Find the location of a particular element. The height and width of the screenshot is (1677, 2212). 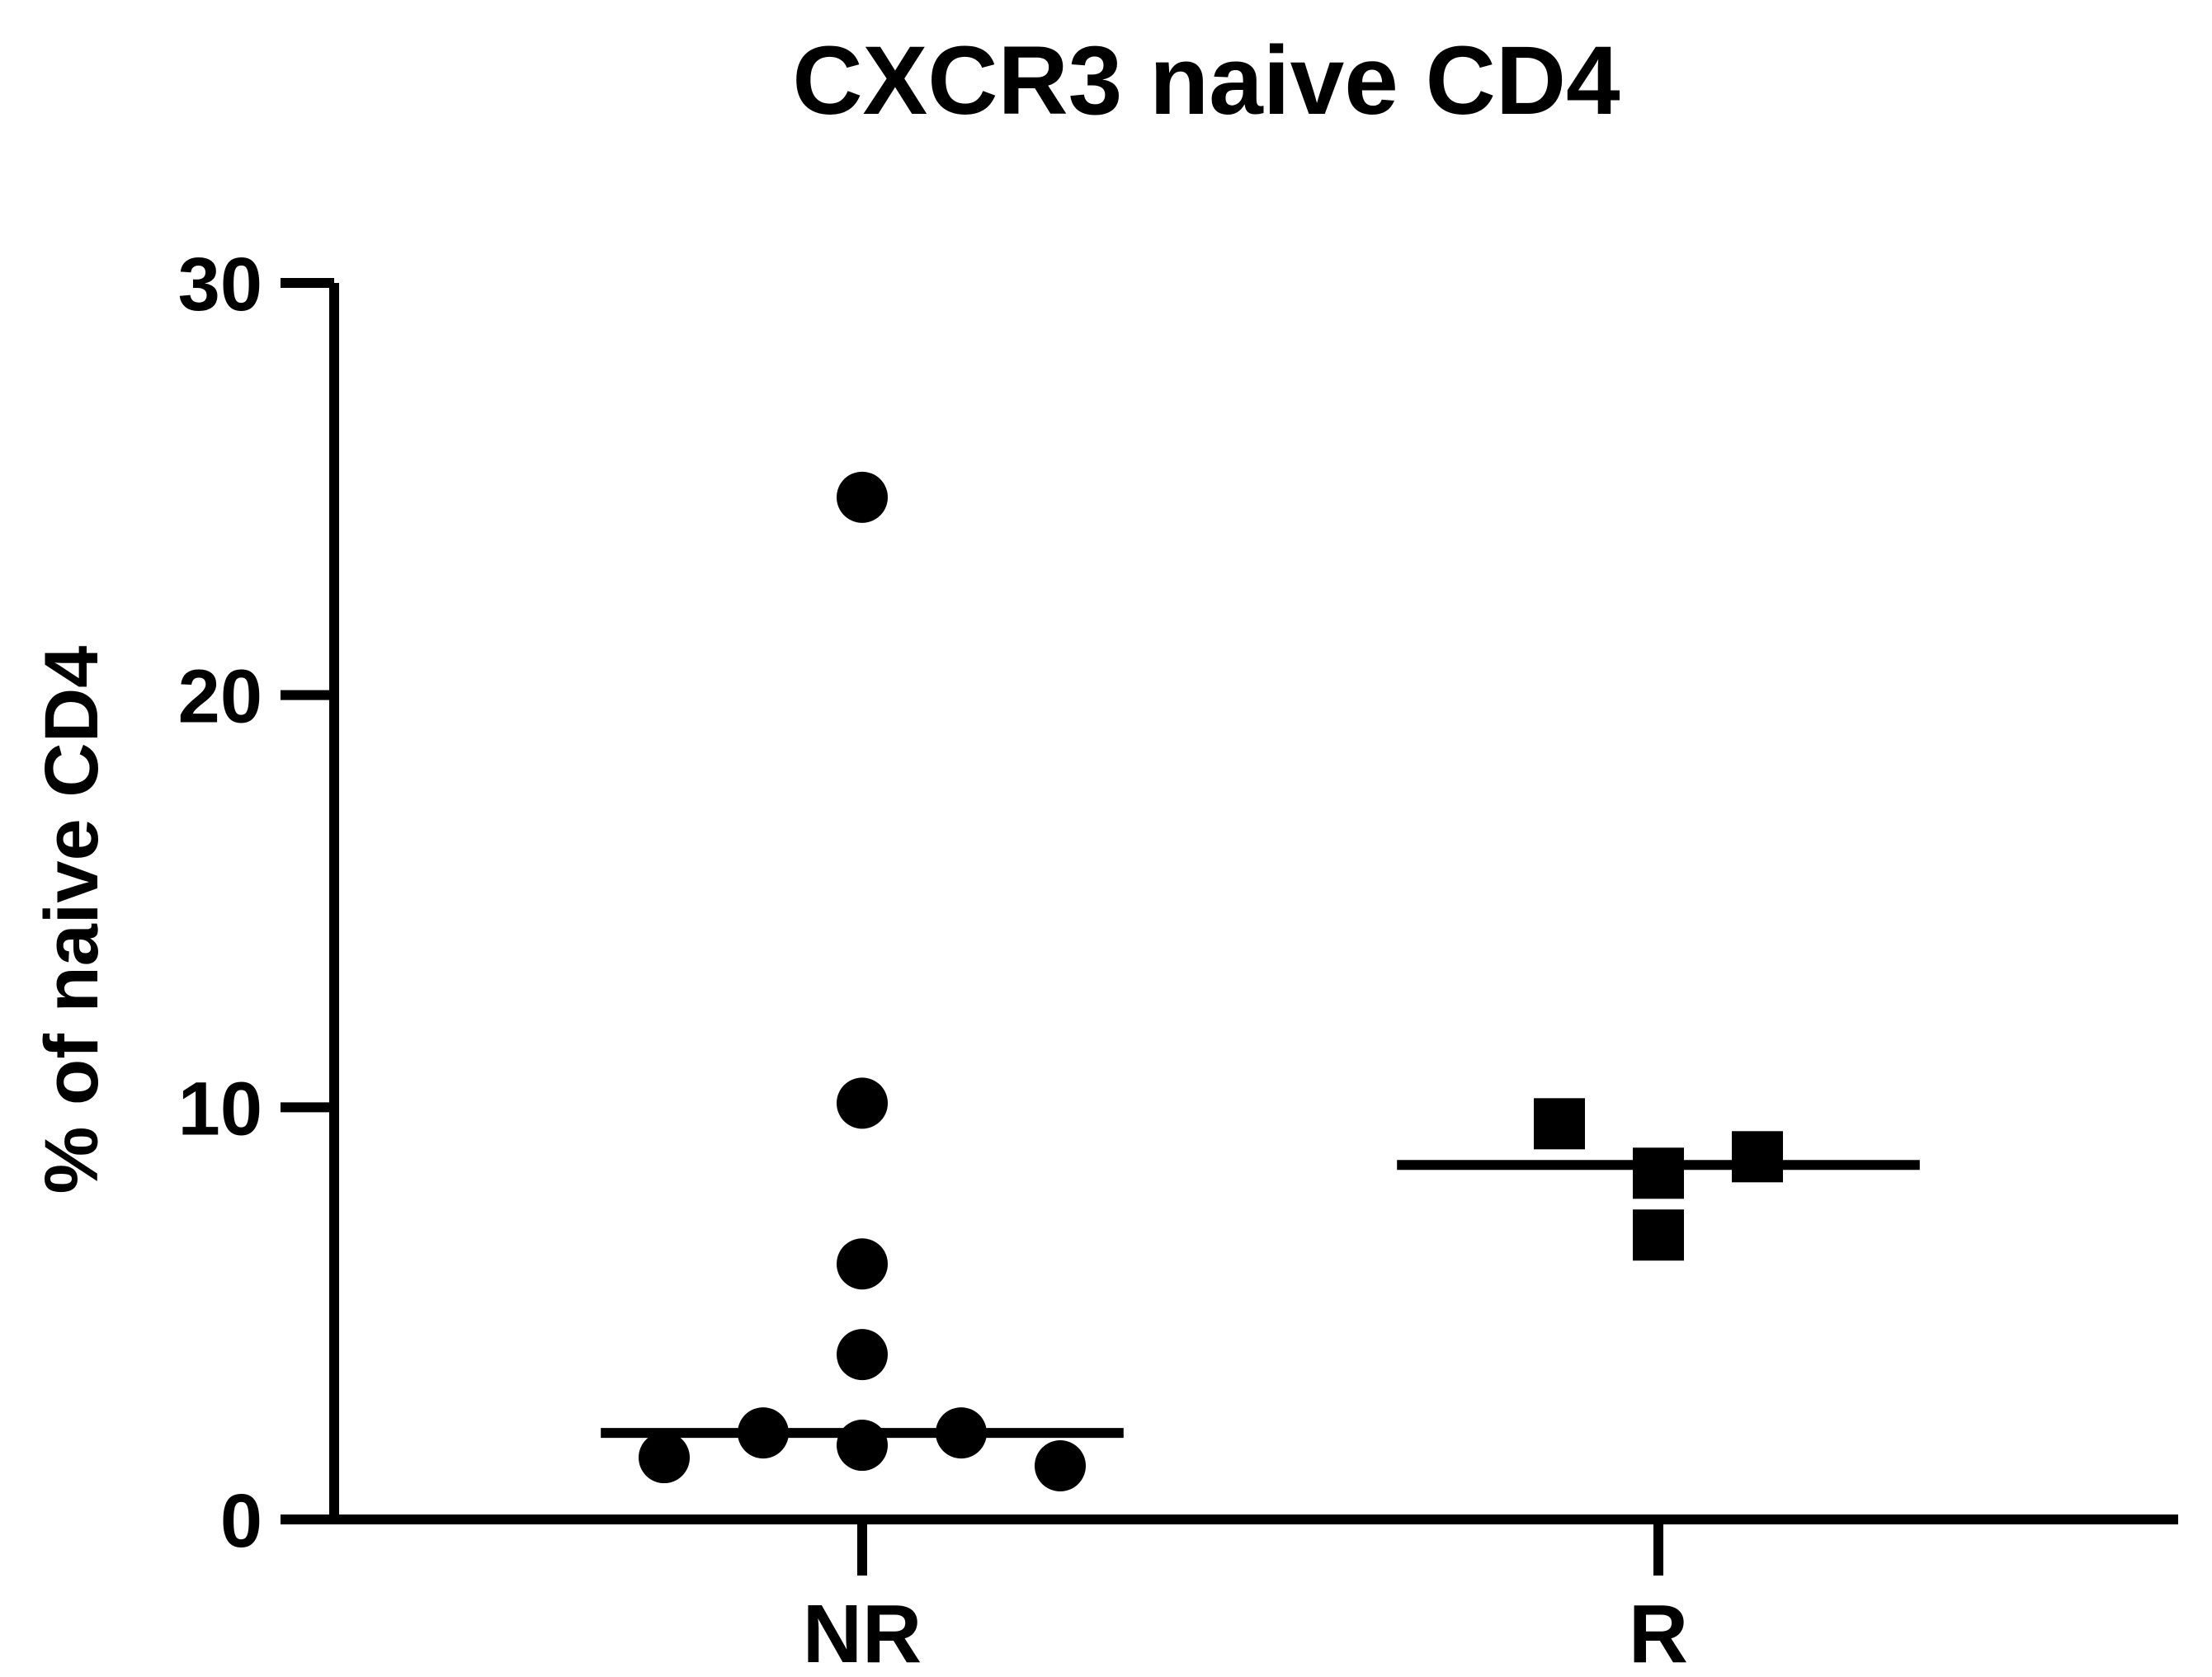

x-ticks: NR R is located at coordinates (1245, 1598).